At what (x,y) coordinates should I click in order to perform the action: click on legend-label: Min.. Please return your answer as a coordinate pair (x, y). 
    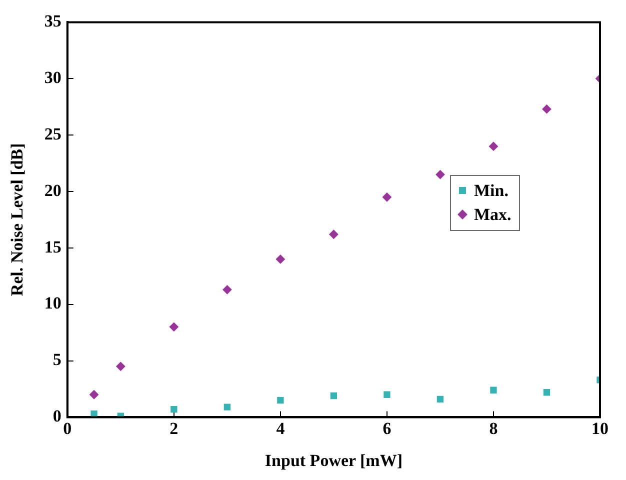
    Looking at the image, I should click on (491, 191).